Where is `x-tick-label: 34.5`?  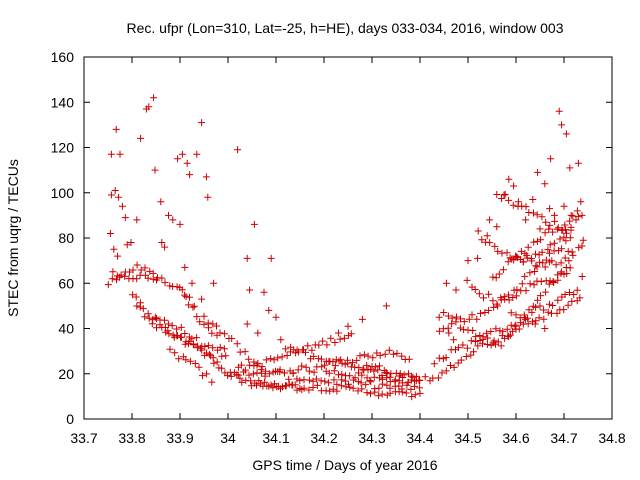
x-tick-label: 34.5 is located at coordinates (467, 438).